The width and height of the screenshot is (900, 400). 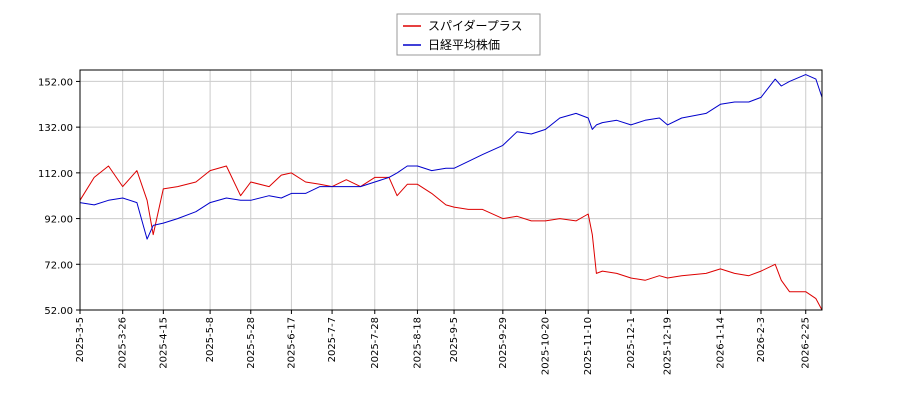 What do you see at coordinates (210, 339) in the screenshot?
I see `x-tick-label: 2025-5-8` at bounding box center [210, 339].